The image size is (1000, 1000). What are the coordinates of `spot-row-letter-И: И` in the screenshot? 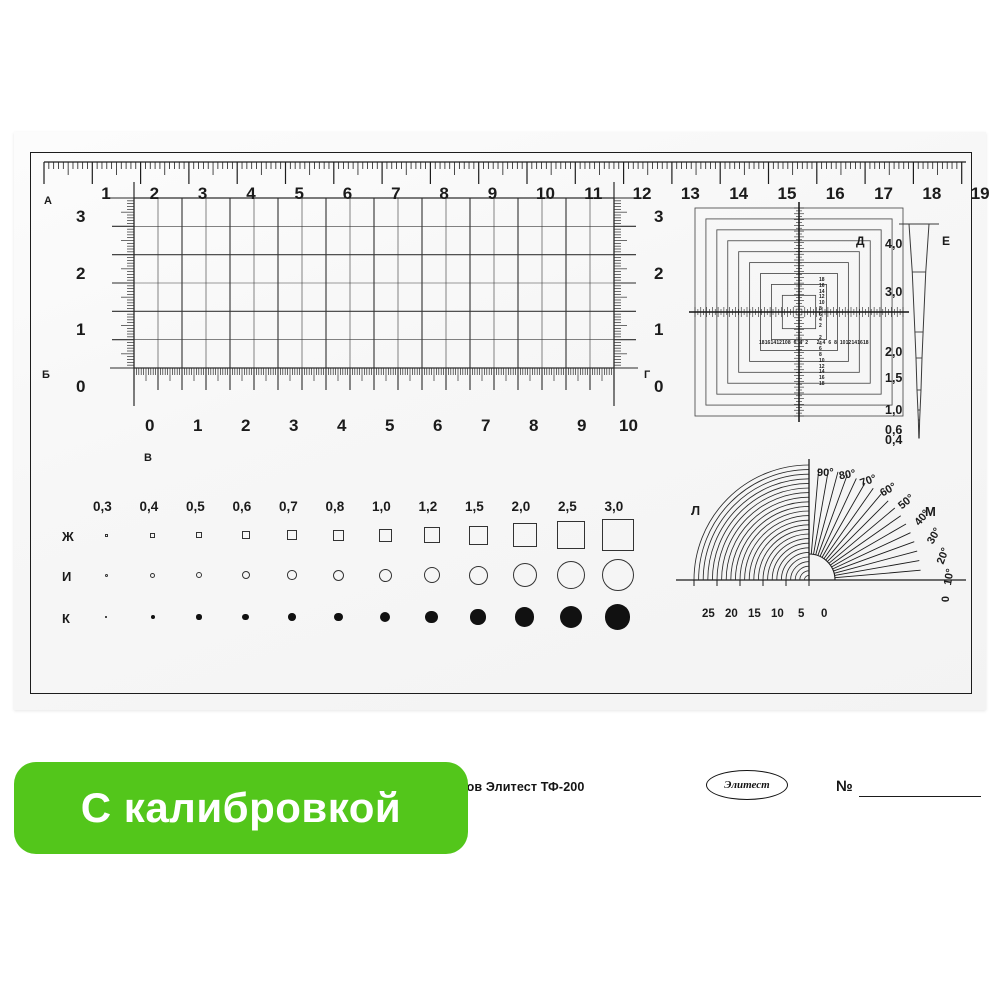 It's located at (67, 576).